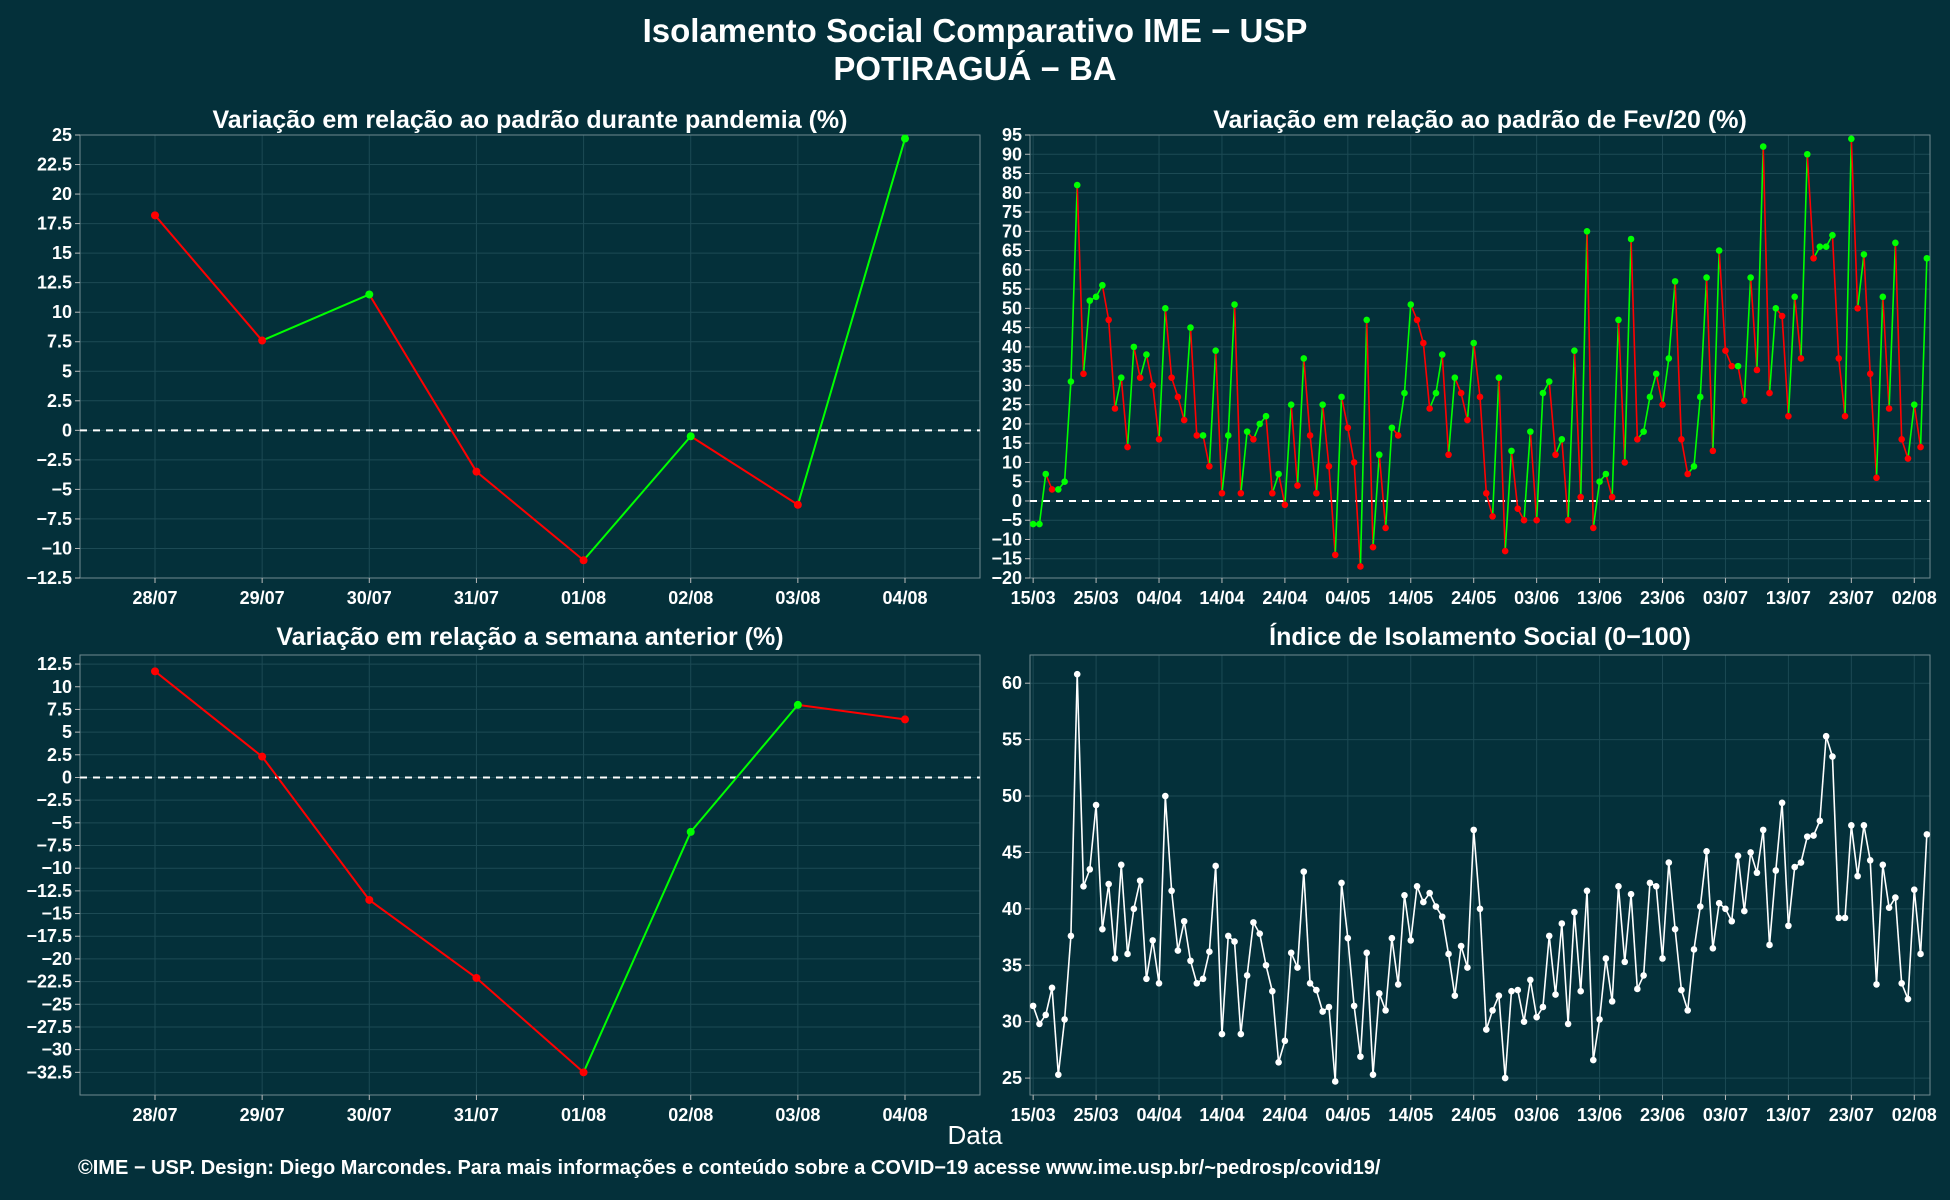 This screenshot has height=1200, width=1950. I want to click on y-tick-label: 35, so click(1012, 965).